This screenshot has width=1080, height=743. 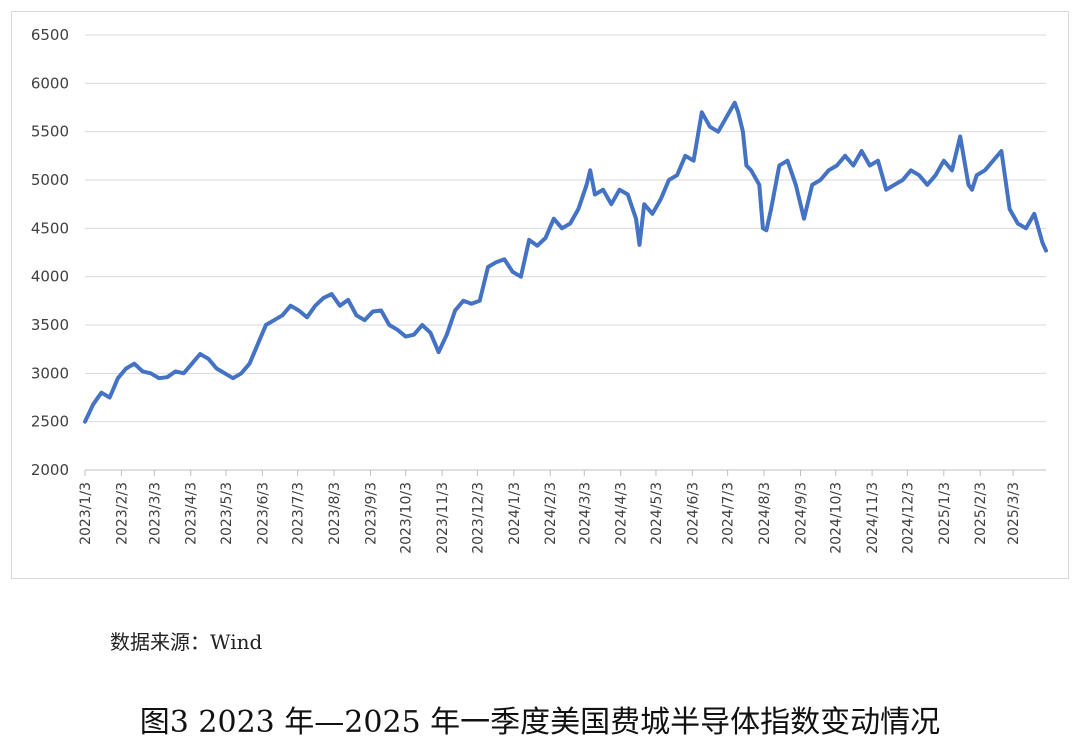 What do you see at coordinates (263, 513) in the screenshot?
I see `x-tick-label: 2023/6/3` at bounding box center [263, 513].